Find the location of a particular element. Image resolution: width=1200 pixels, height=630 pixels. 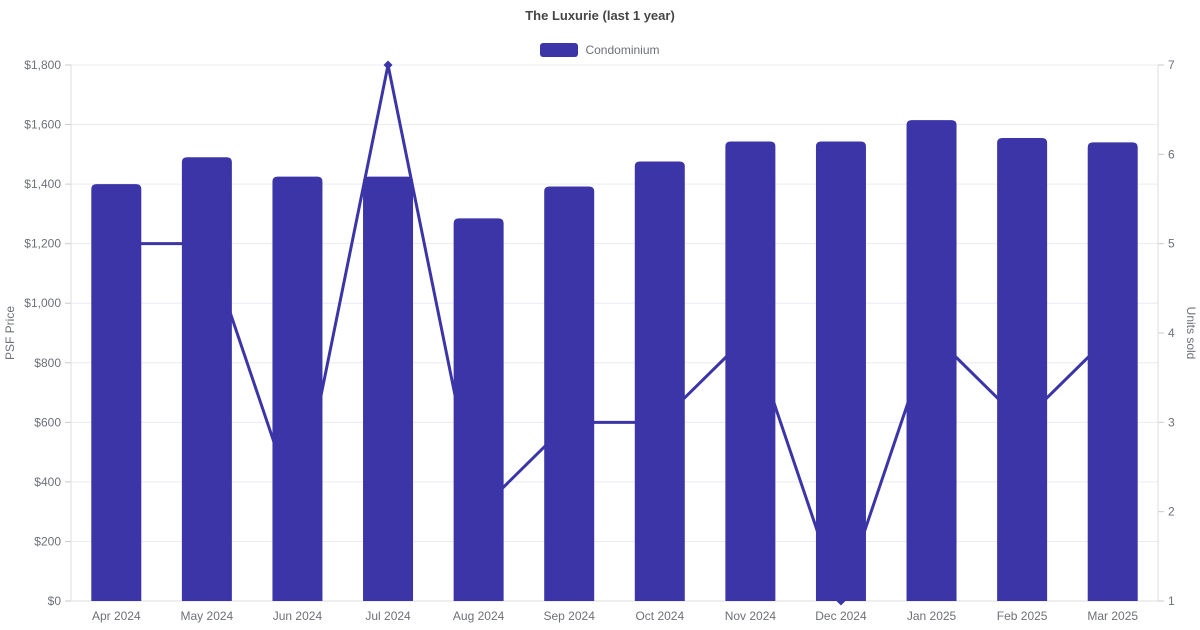

left-axis-tick-label: $1,200 is located at coordinates (42, 244).